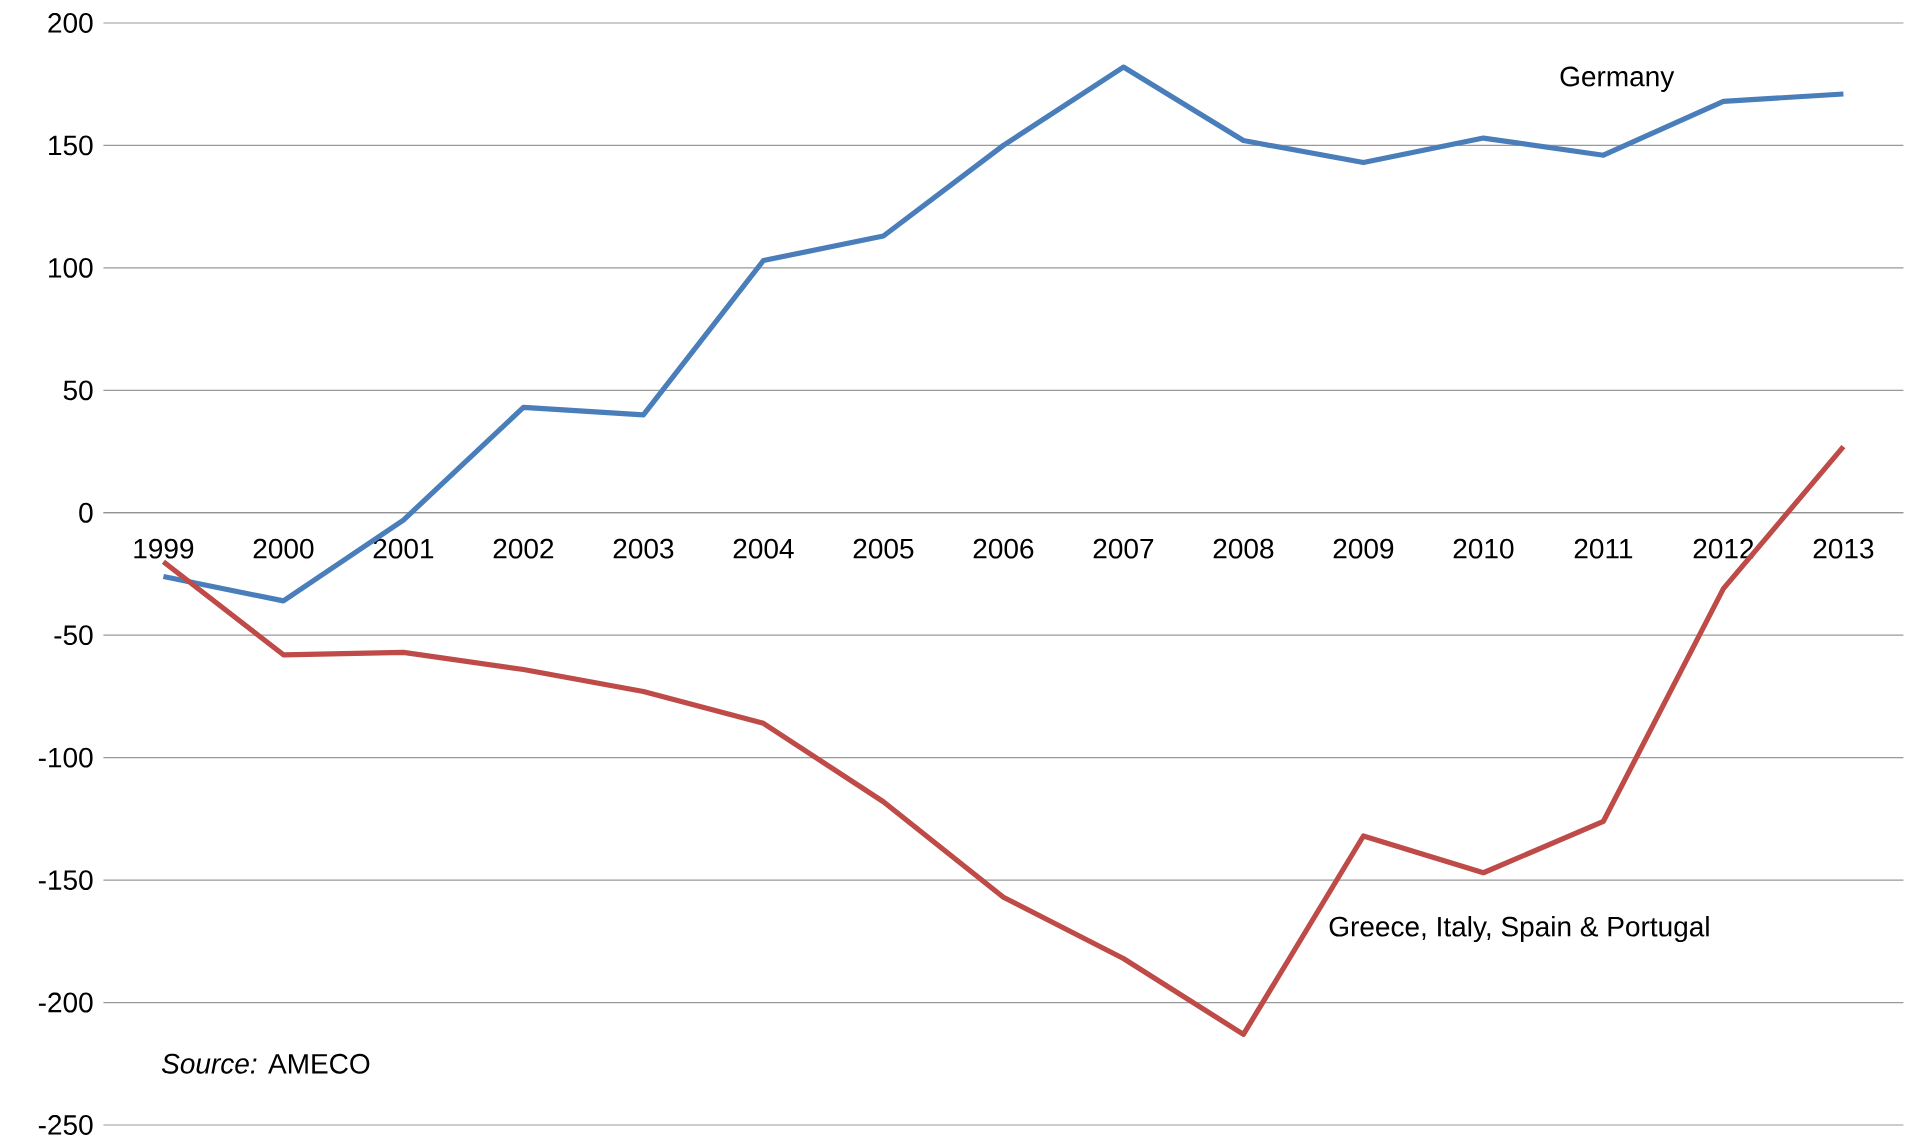 The width and height of the screenshot is (1907, 1144). I want to click on x-tick-label: 2001, so click(403, 548).